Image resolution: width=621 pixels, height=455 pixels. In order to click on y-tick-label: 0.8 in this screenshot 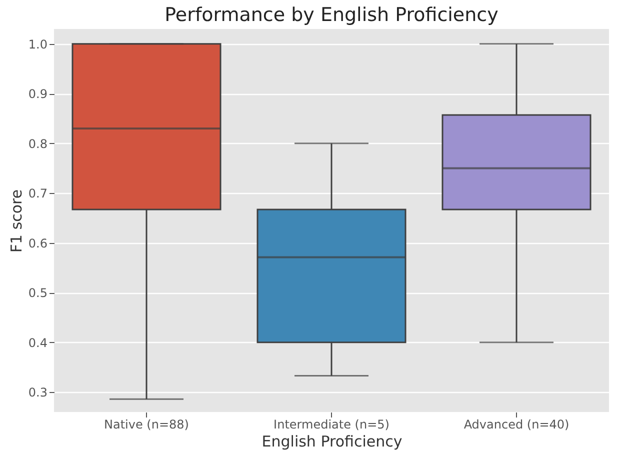, I will do `click(38, 143)`.